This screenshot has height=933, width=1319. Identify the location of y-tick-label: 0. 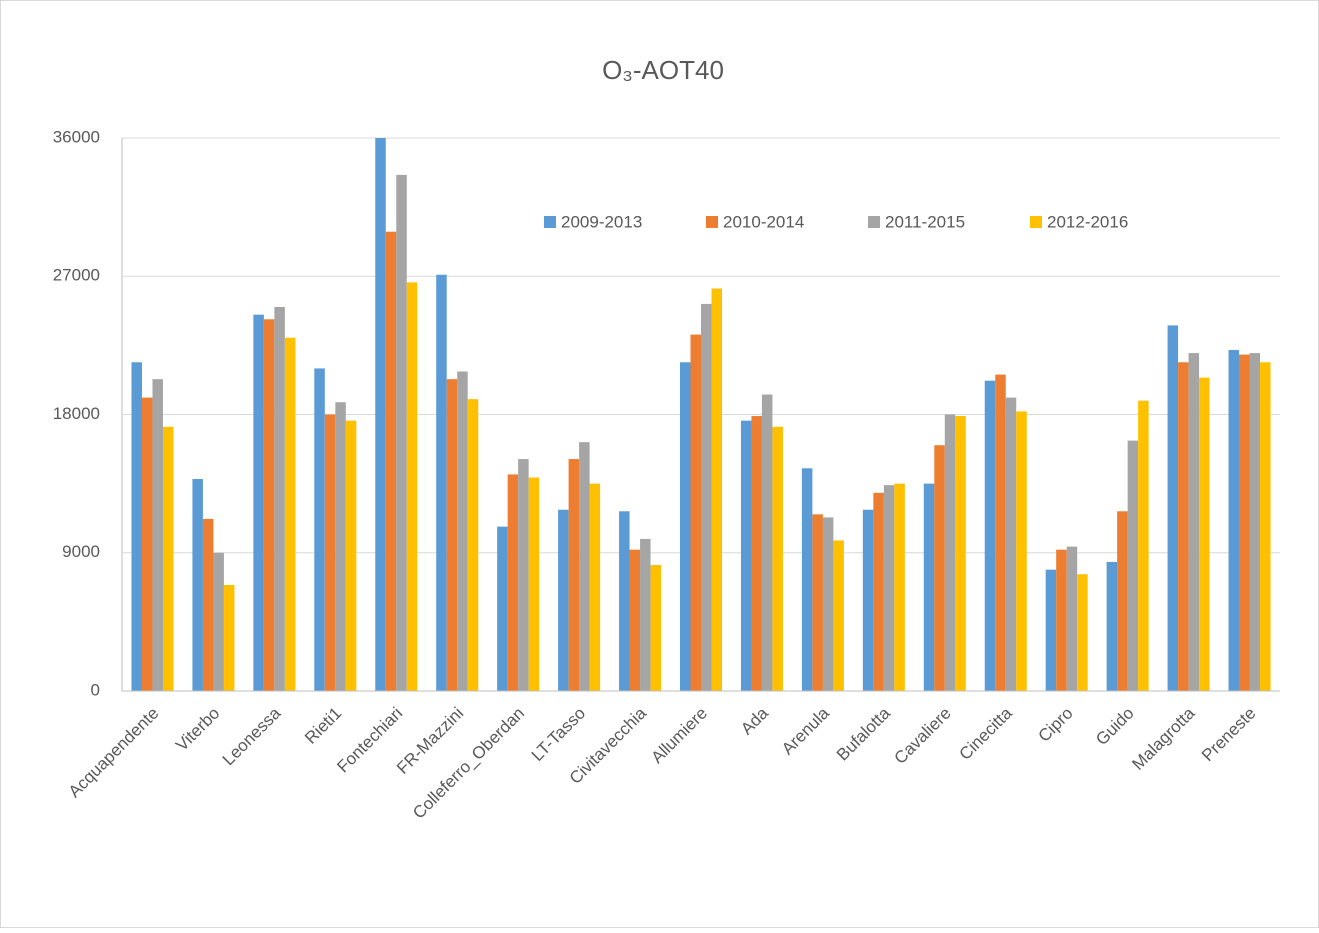
(95, 689).